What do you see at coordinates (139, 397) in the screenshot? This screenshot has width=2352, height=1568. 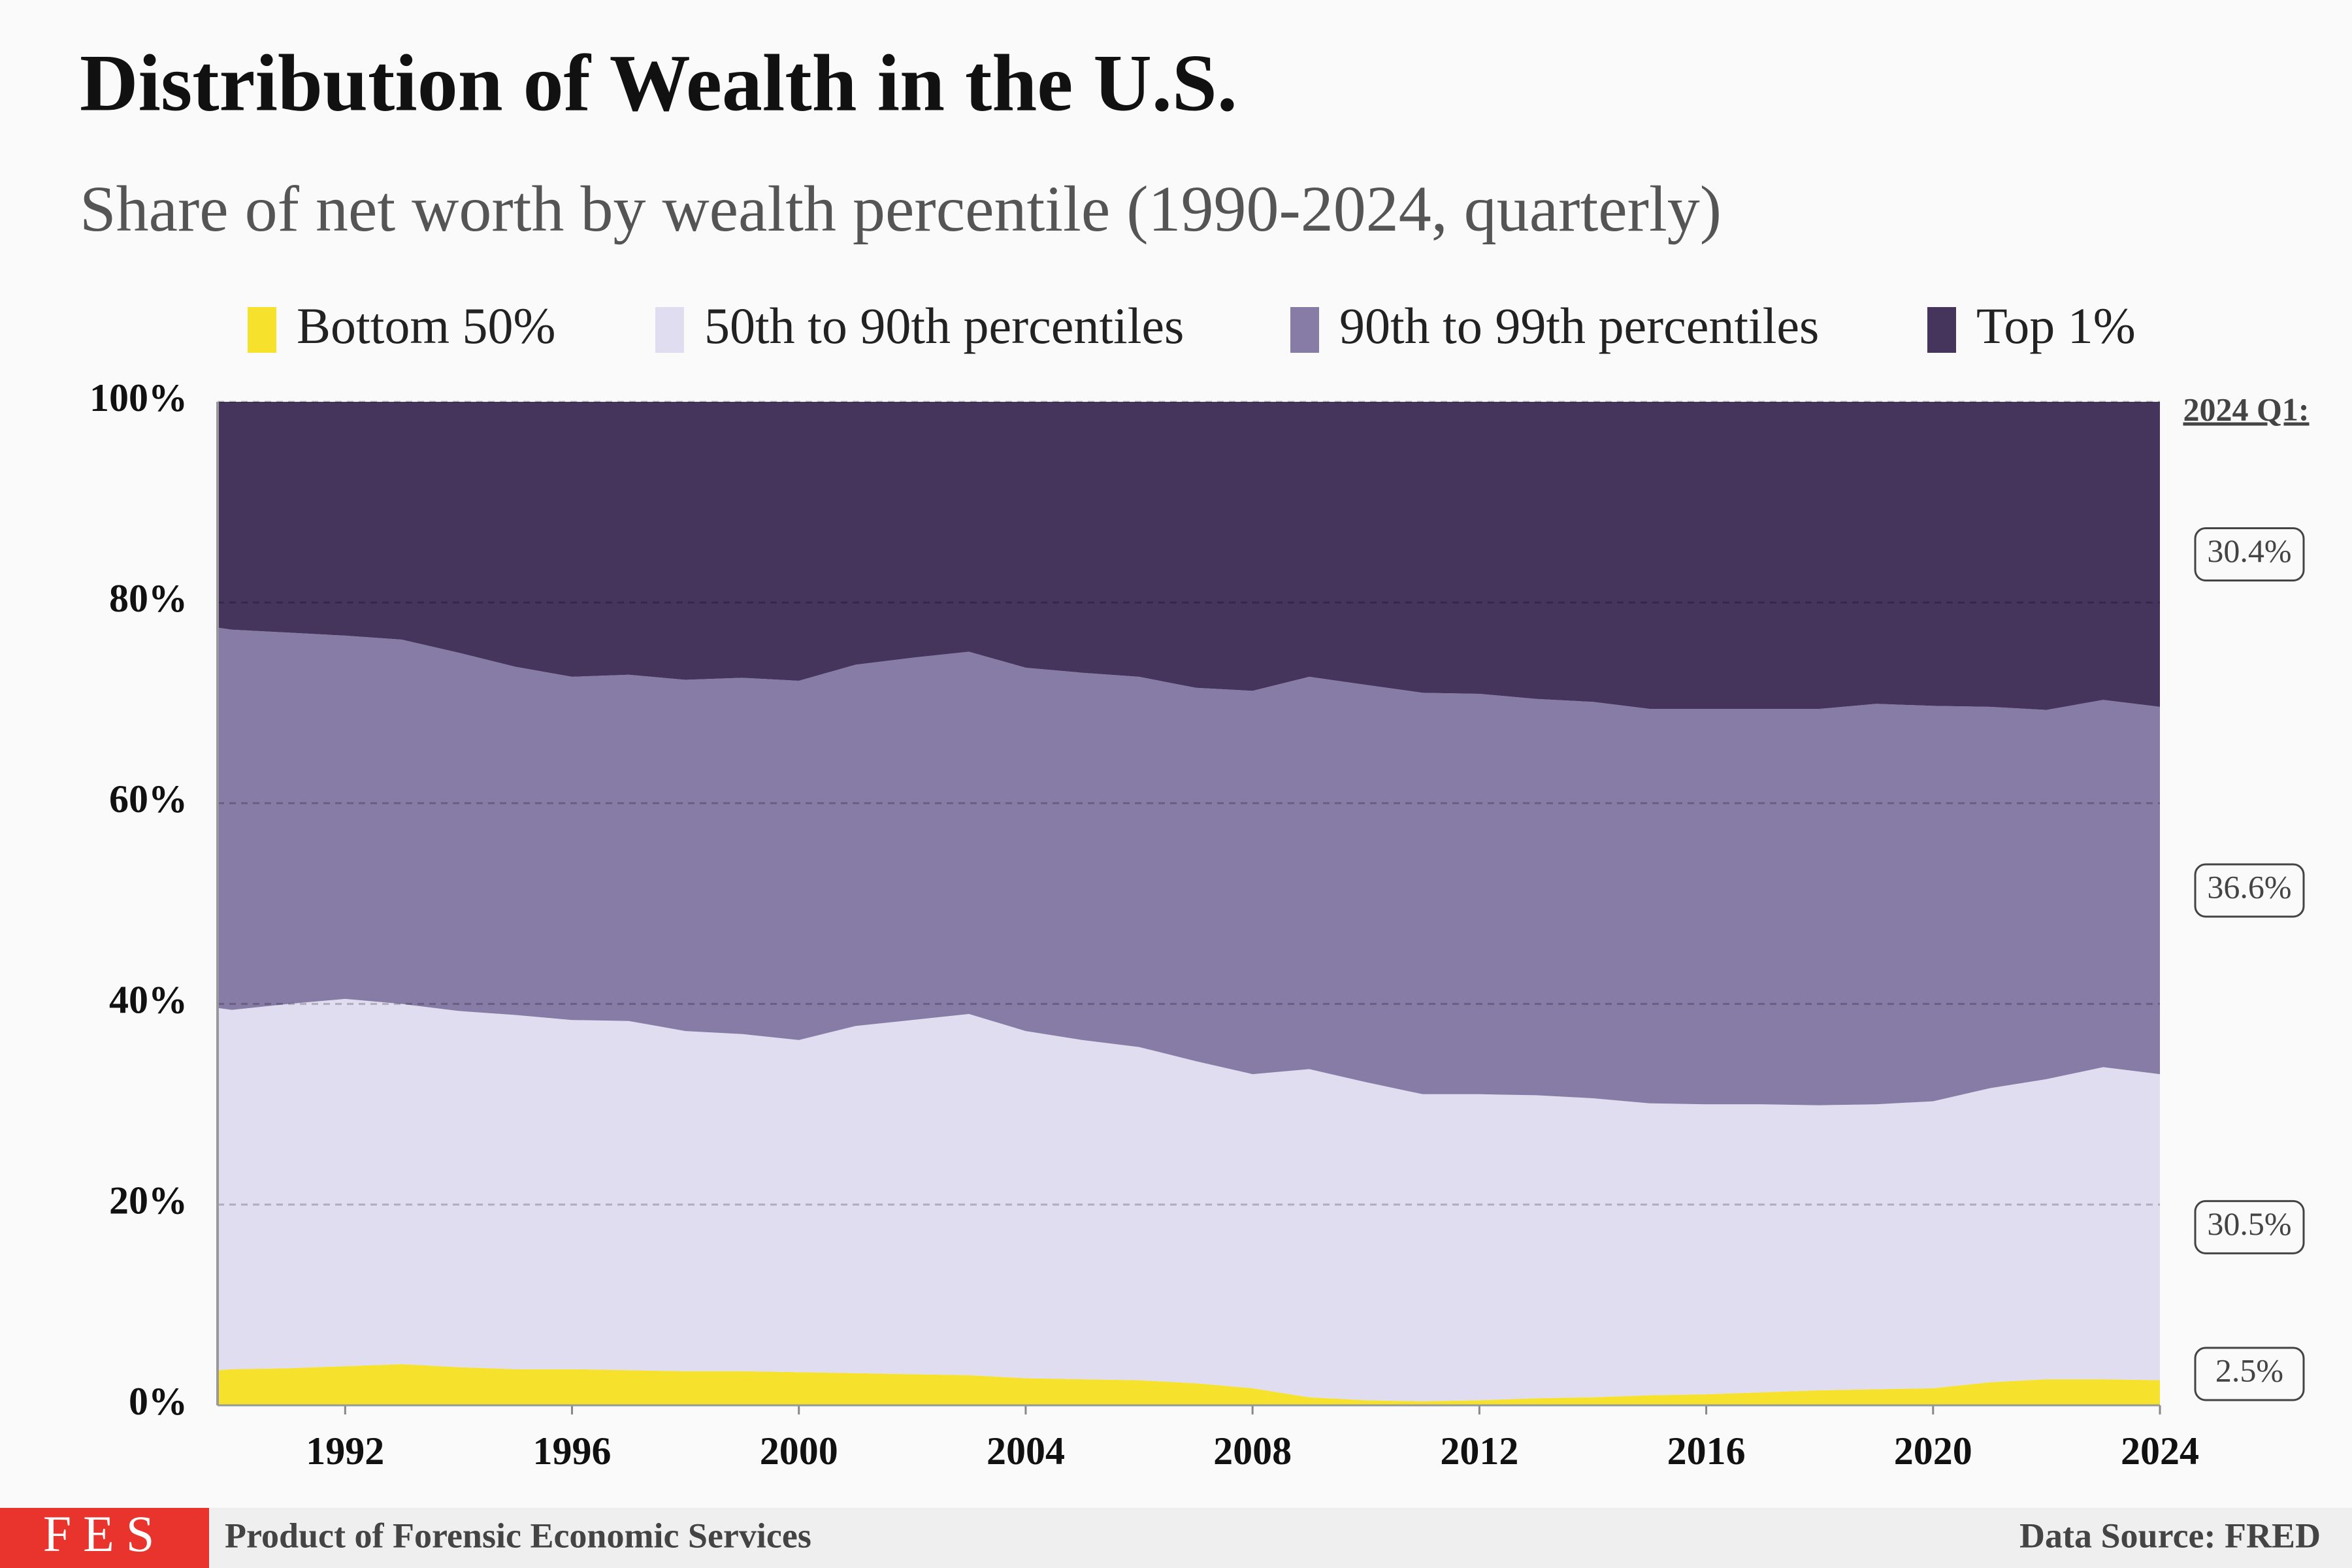 I see `y-tick-label: 100%` at bounding box center [139, 397].